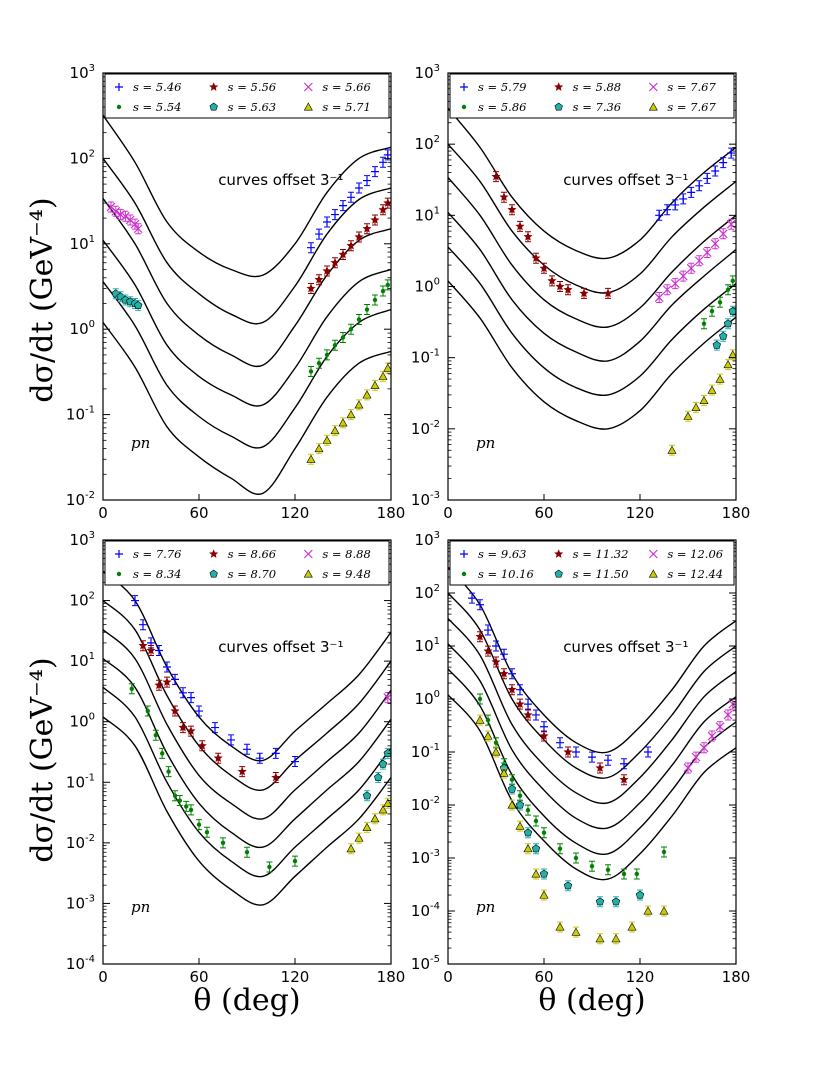  I want to click on reaction-label: pn, so click(485, 907).